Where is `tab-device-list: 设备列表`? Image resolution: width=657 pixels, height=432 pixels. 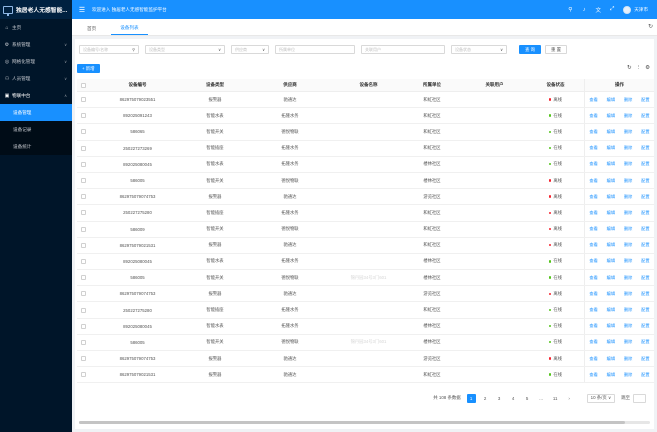
tab-device-list: 设备列表 is located at coordinates (129, 28).